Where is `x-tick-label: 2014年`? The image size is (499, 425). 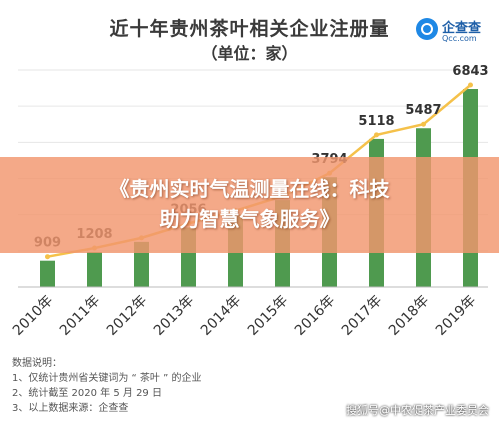
x-tick-label: 2014年 is located at coordinates (221, 316).